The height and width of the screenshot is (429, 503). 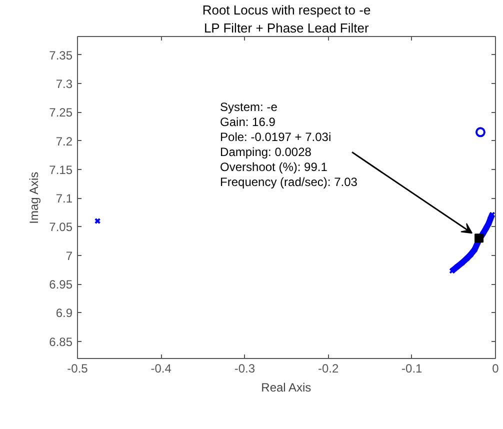 I want to click on chart-subtitle: LP Filter + Phase Lead Filter, so click(x=287, y=28).